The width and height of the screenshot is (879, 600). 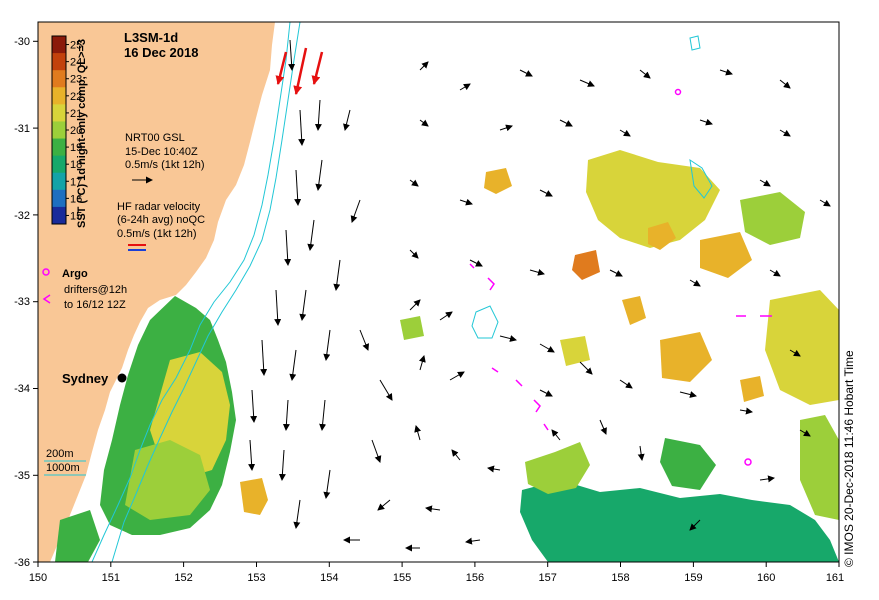 What do you see at coordinates (38, 578) in the screenshot?
I see `x-tick-label: 150` at bounding box center [38, 578].